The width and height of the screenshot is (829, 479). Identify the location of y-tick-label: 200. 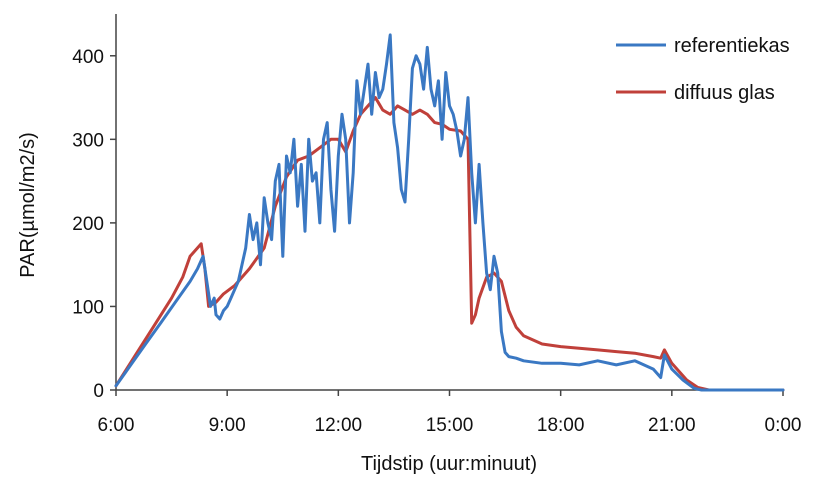
(88, 224).